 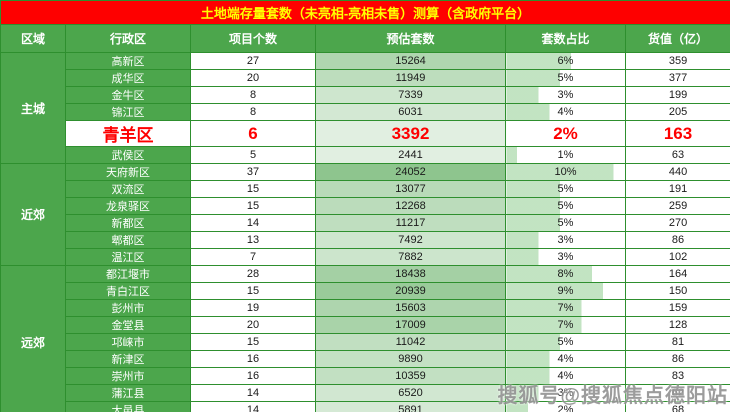 I want to click on column-header: 行政区, so click(x=128, y=38).